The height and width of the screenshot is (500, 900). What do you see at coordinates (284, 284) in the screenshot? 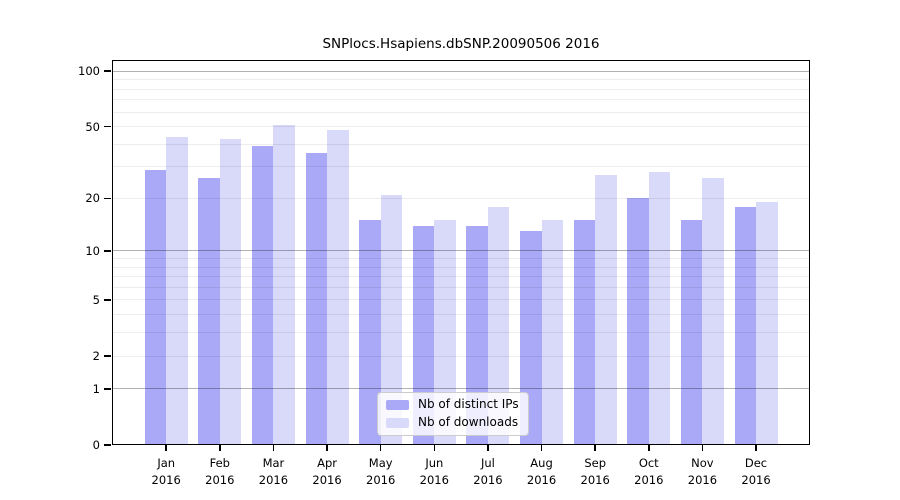
I see `bar-downloads-mar` at bounding box center [284, 284].